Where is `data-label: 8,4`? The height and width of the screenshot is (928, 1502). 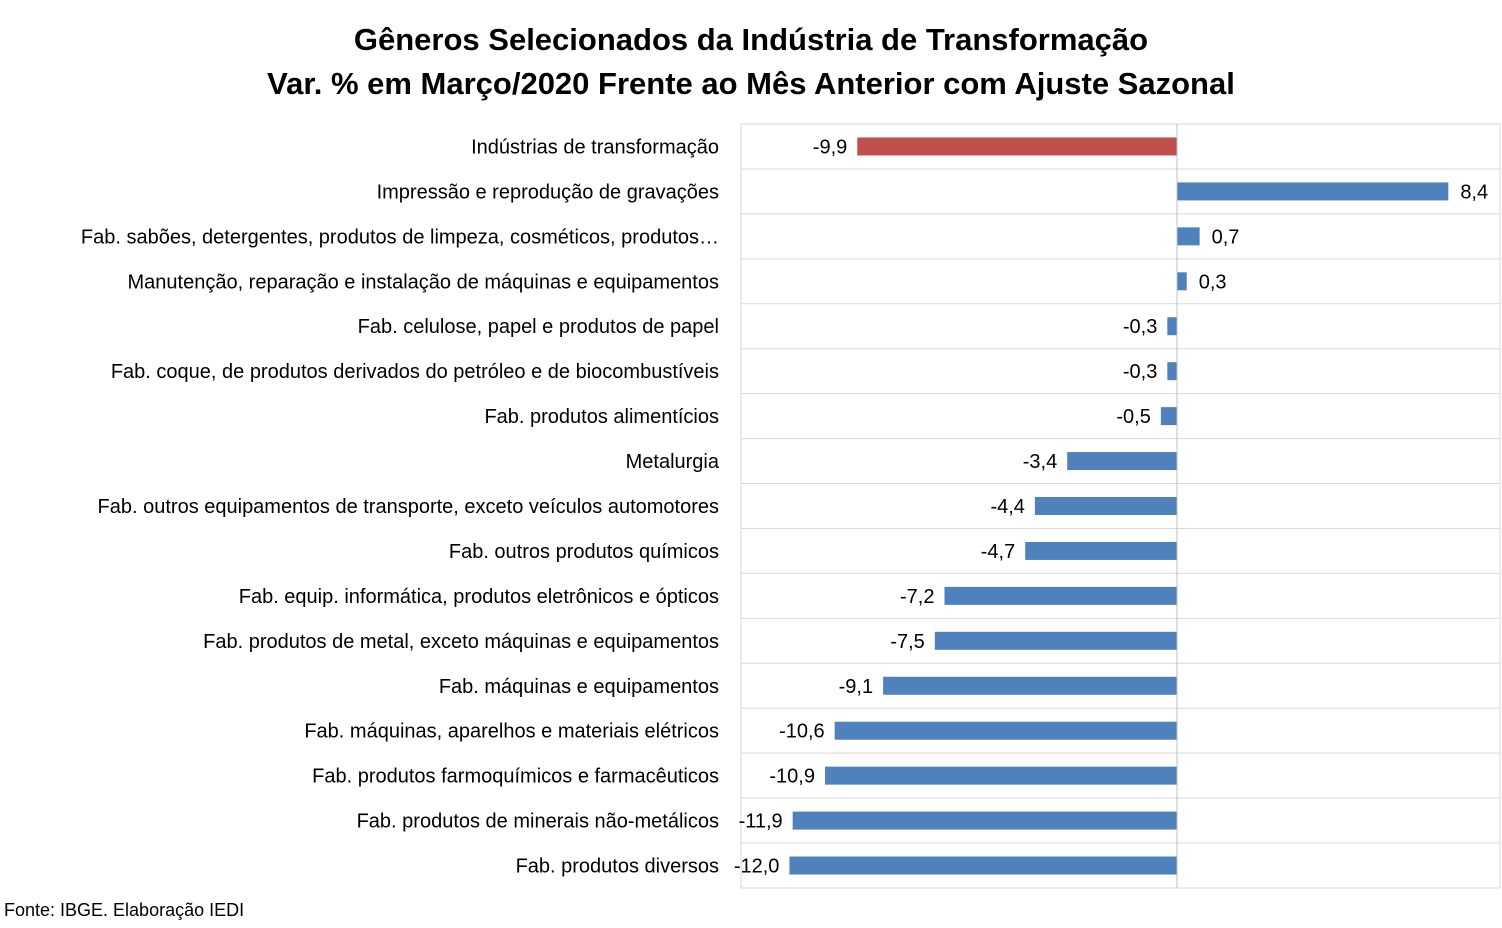 data-label: 8,4 is located at coordinates (1474, 192).